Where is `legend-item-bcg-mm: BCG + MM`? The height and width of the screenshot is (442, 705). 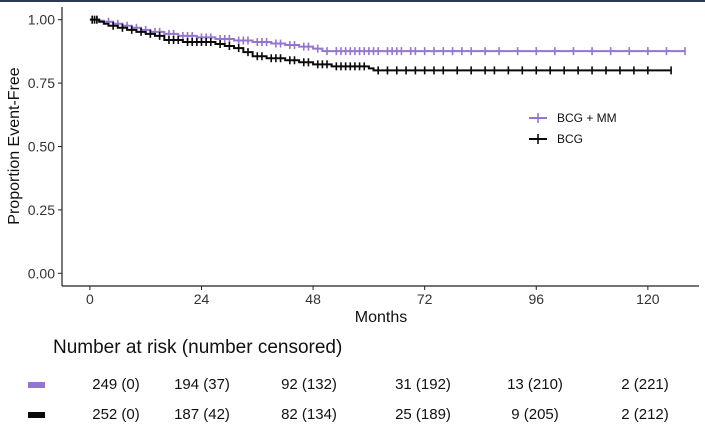 legend-item-bcg-mm: BCG + MM is located at coordinates (573, 118).